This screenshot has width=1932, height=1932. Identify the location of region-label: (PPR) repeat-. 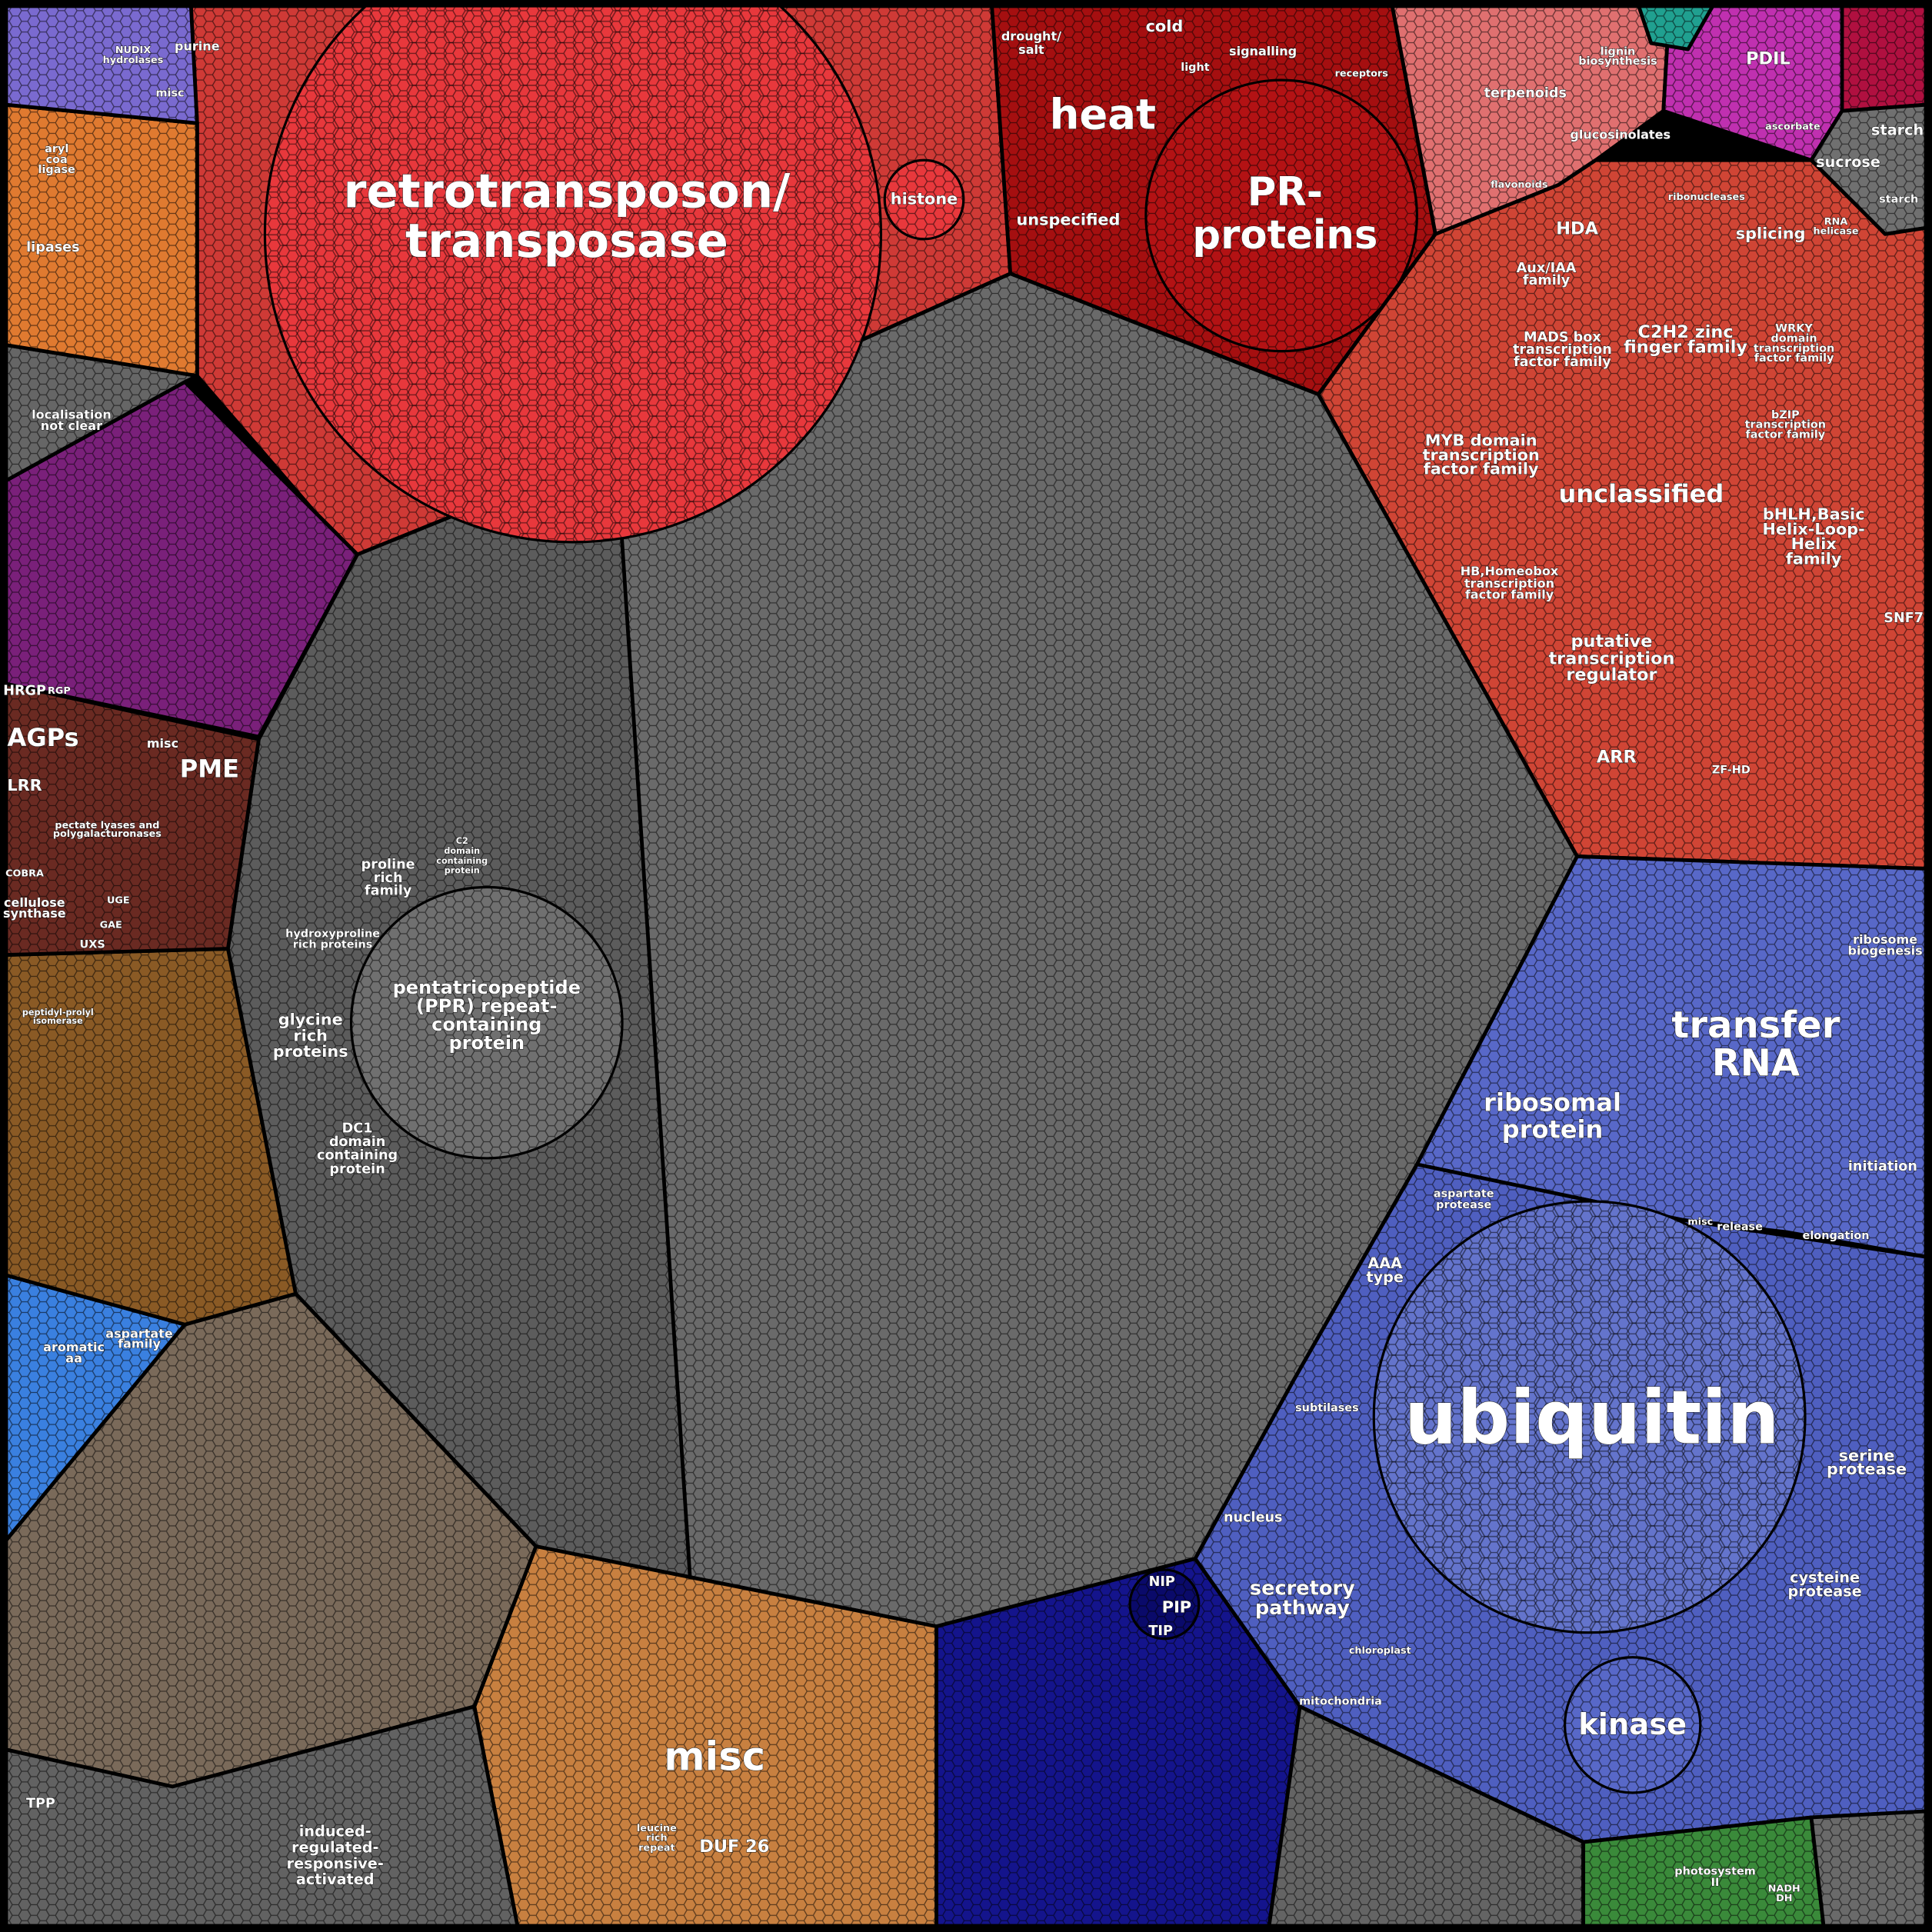
(486, 1006).